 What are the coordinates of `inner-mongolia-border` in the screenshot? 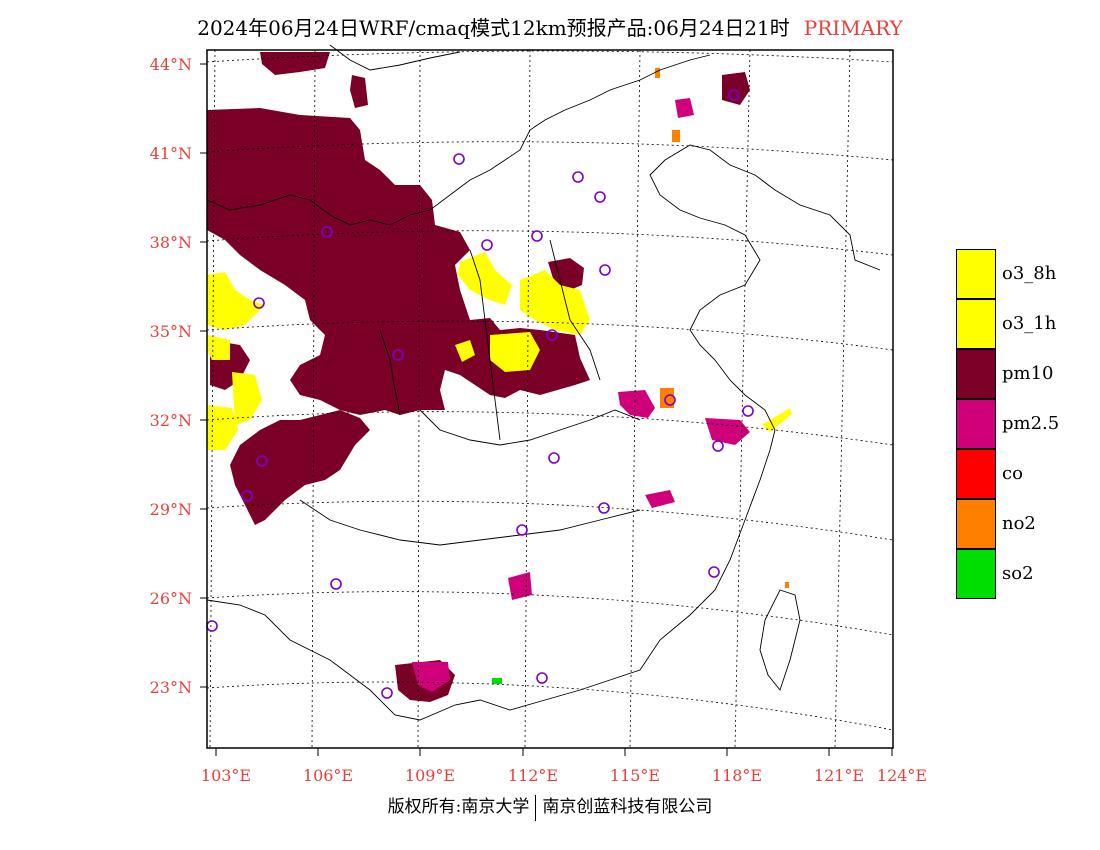 It's located at (458, 140).